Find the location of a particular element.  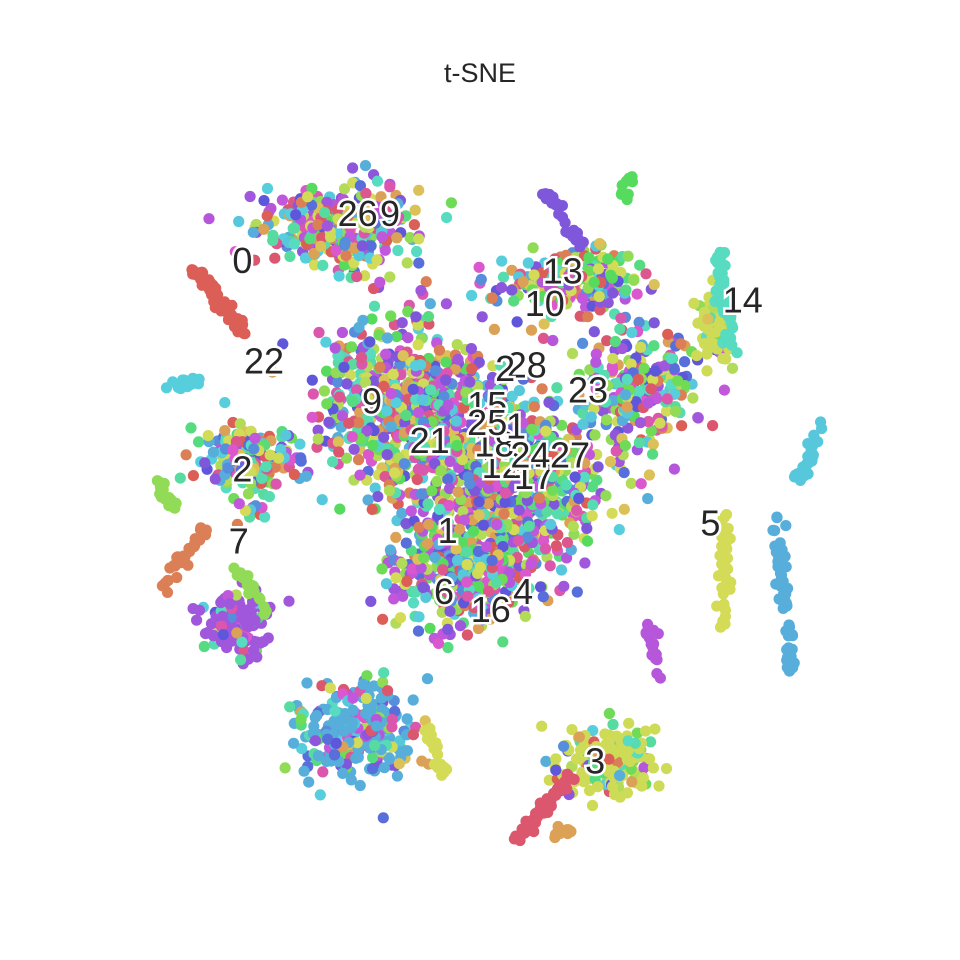

cluster-label: 2 is located at coordinates (242, 469).